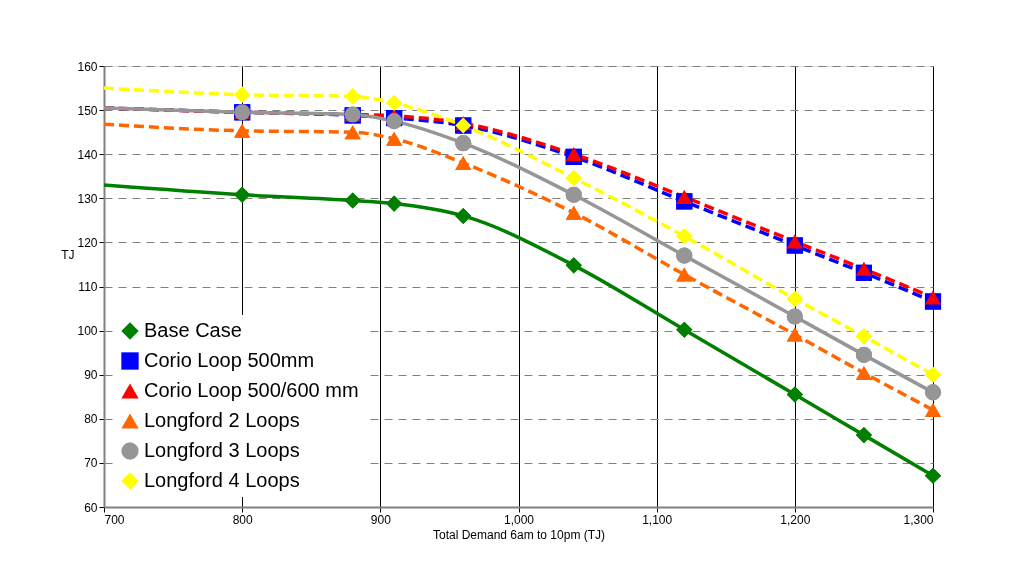 This screenshot has height=579, width=1021. Describe the element at coordinates (91, 375) in the screenshot. I see `y-tick-label: 90` at that location.